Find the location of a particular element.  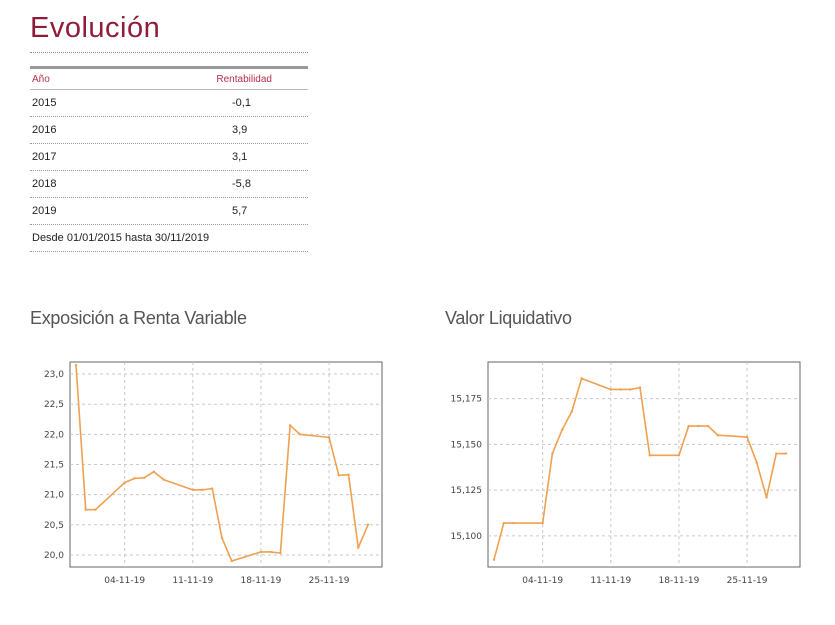

row-value: 5,7 is located at coordinates (240, 211).